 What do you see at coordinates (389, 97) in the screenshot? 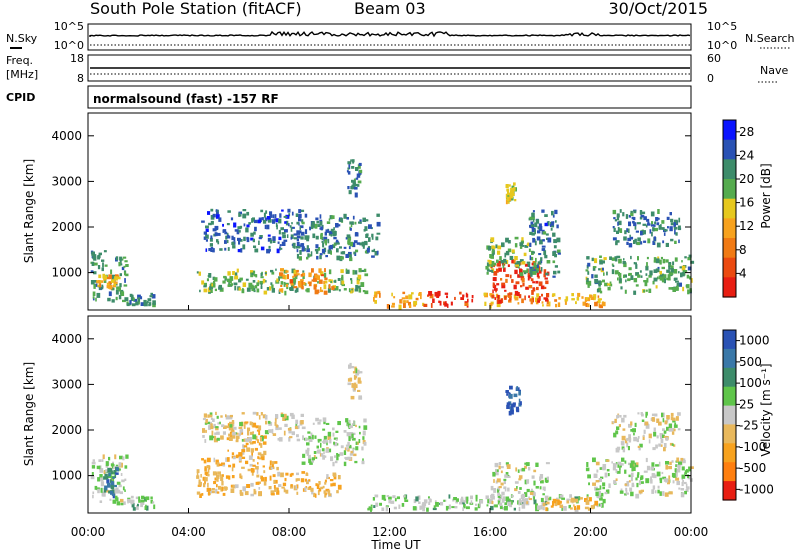
I see `cpid-frame` at bounding box center [389, 97].